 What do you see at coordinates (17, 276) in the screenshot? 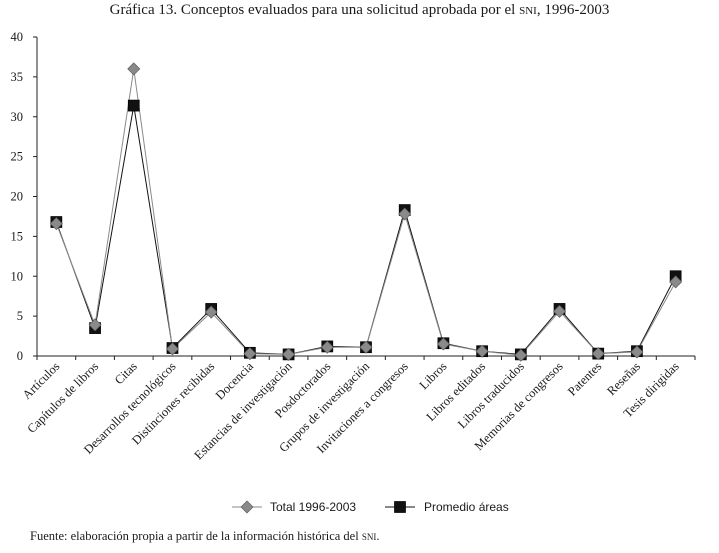
I see `y-tick-label: 10` at bounding box center [17, 276].